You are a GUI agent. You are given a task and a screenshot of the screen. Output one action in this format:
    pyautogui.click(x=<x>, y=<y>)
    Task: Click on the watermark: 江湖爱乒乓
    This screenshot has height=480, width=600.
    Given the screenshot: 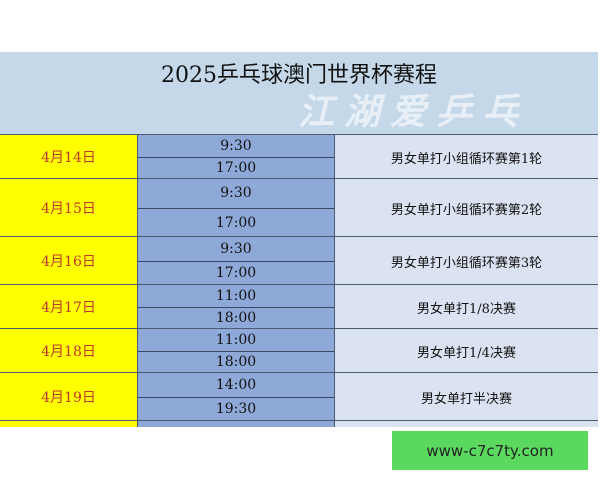 What is the action you would take?
    pyautogui.click(x=413, y=112)
    